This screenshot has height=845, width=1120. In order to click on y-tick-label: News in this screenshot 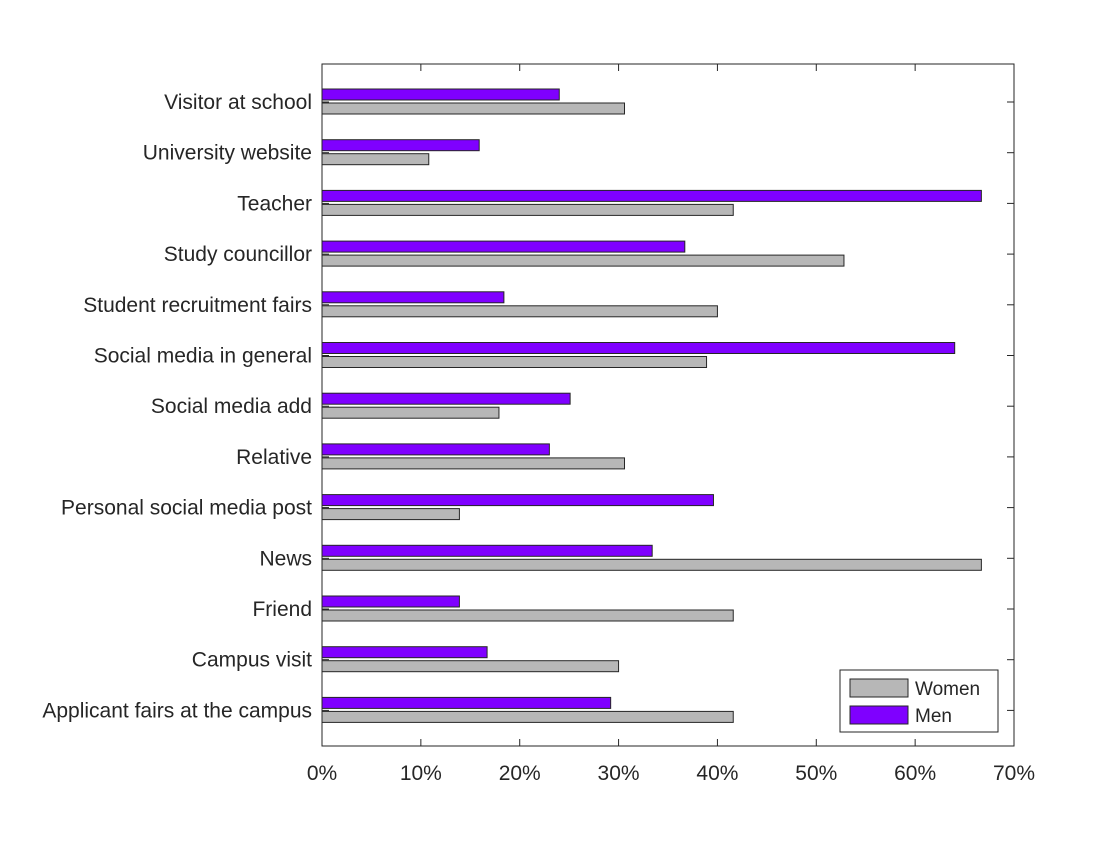, I will do `click(285, 558)`.